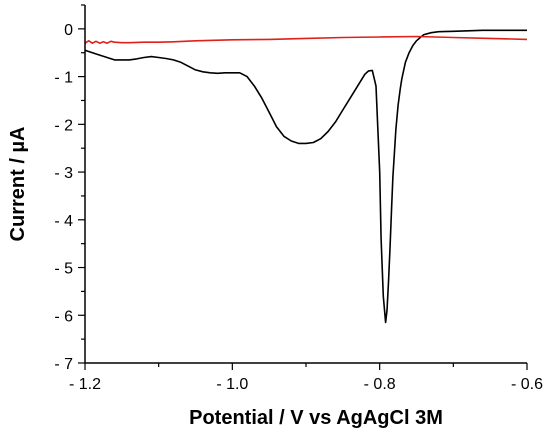 This screenshot has height=435, width=550. I want to click on x-tick-label: - 1.2, so click(85, 384).